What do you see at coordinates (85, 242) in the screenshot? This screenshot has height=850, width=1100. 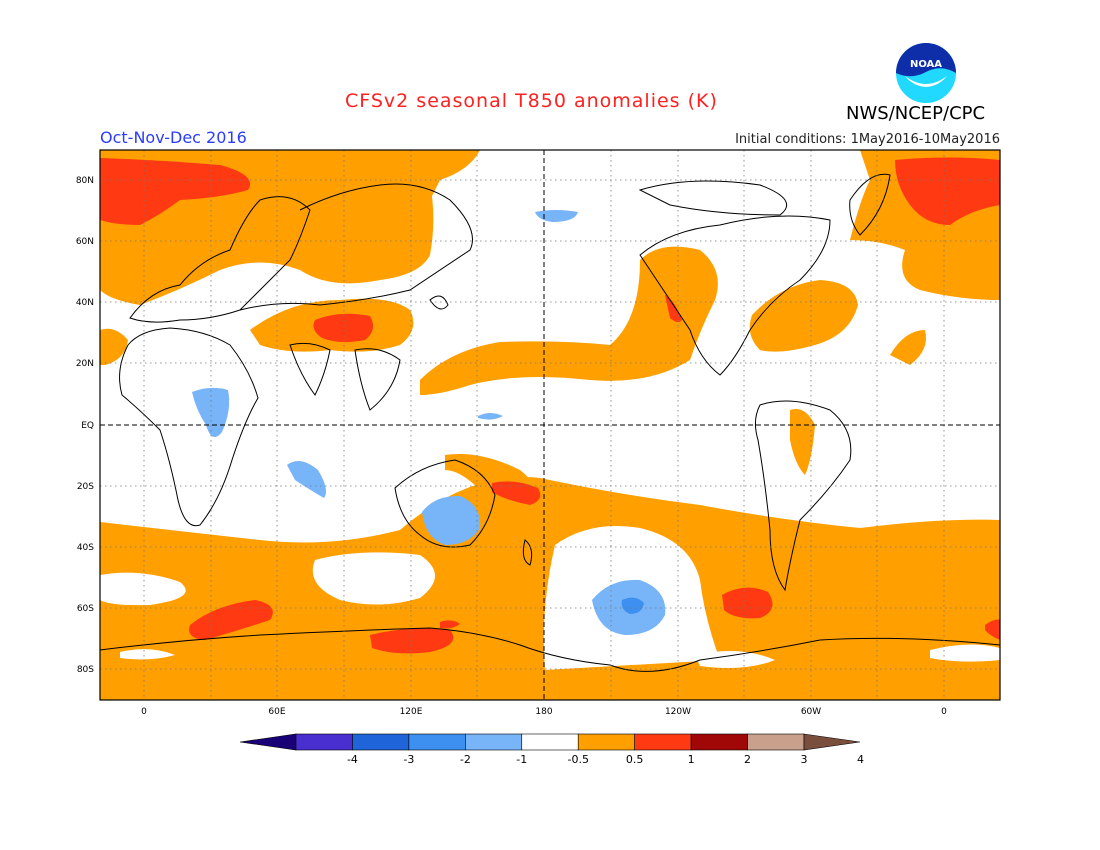 I see `lat-tick-label: 60N` at bounding box center [85, 242].